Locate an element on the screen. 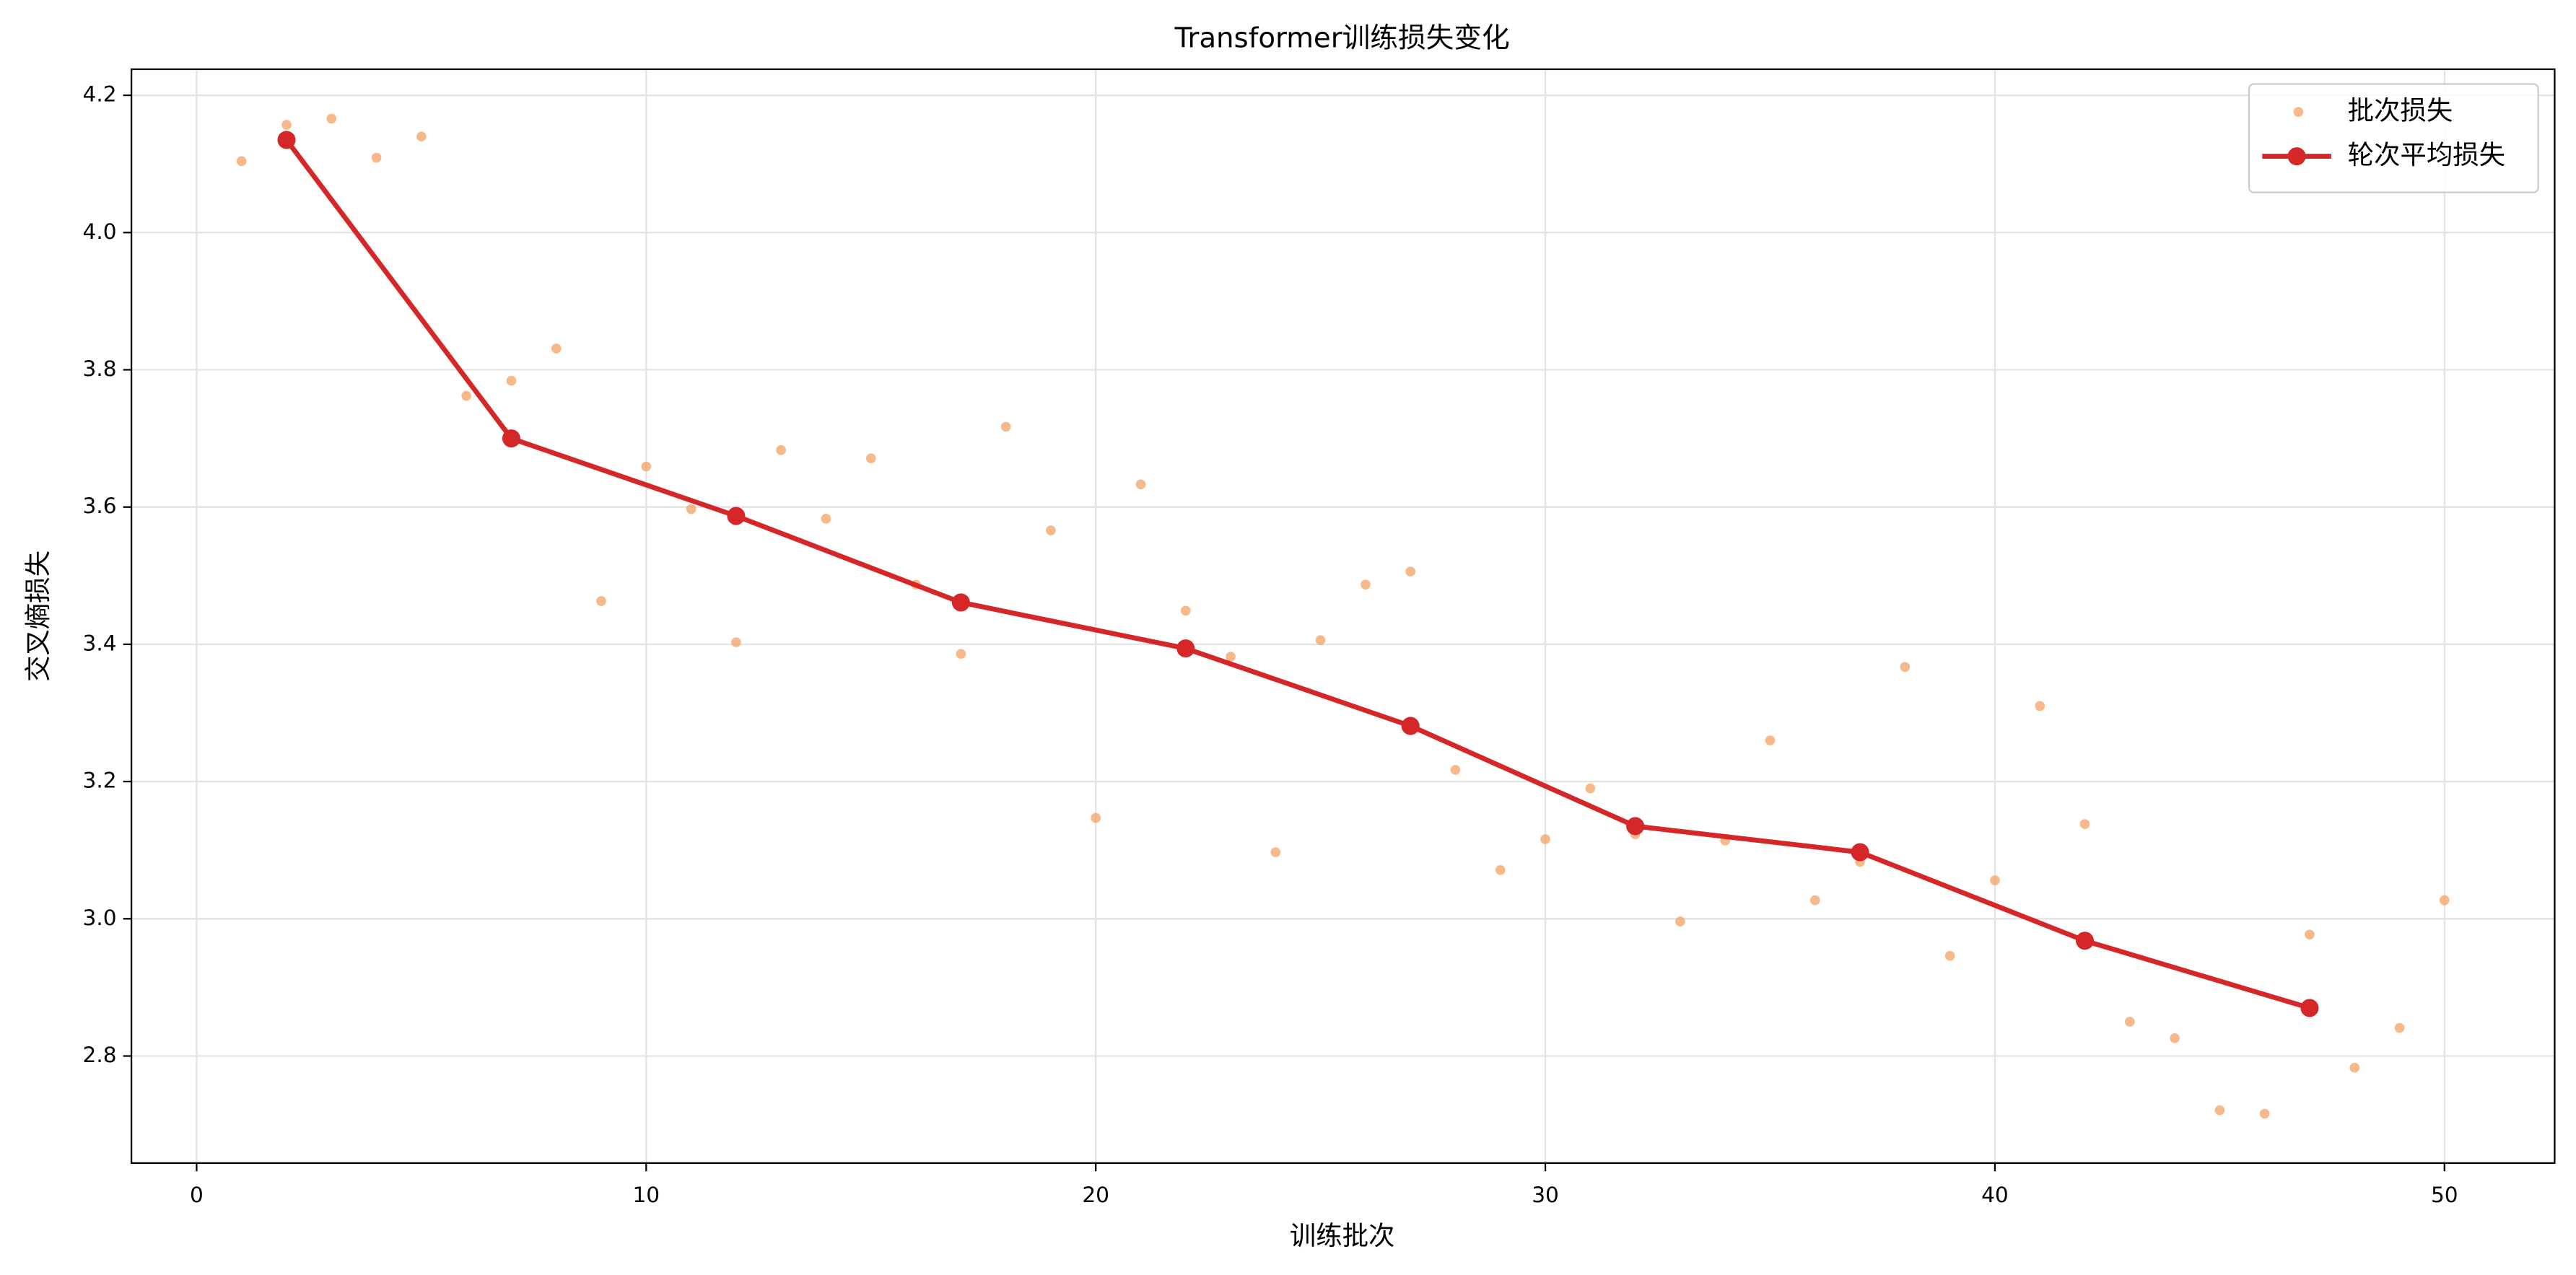 The image size is (2576, 1275). x-tick-label: 20 is located at coordinates (1095, 1195).